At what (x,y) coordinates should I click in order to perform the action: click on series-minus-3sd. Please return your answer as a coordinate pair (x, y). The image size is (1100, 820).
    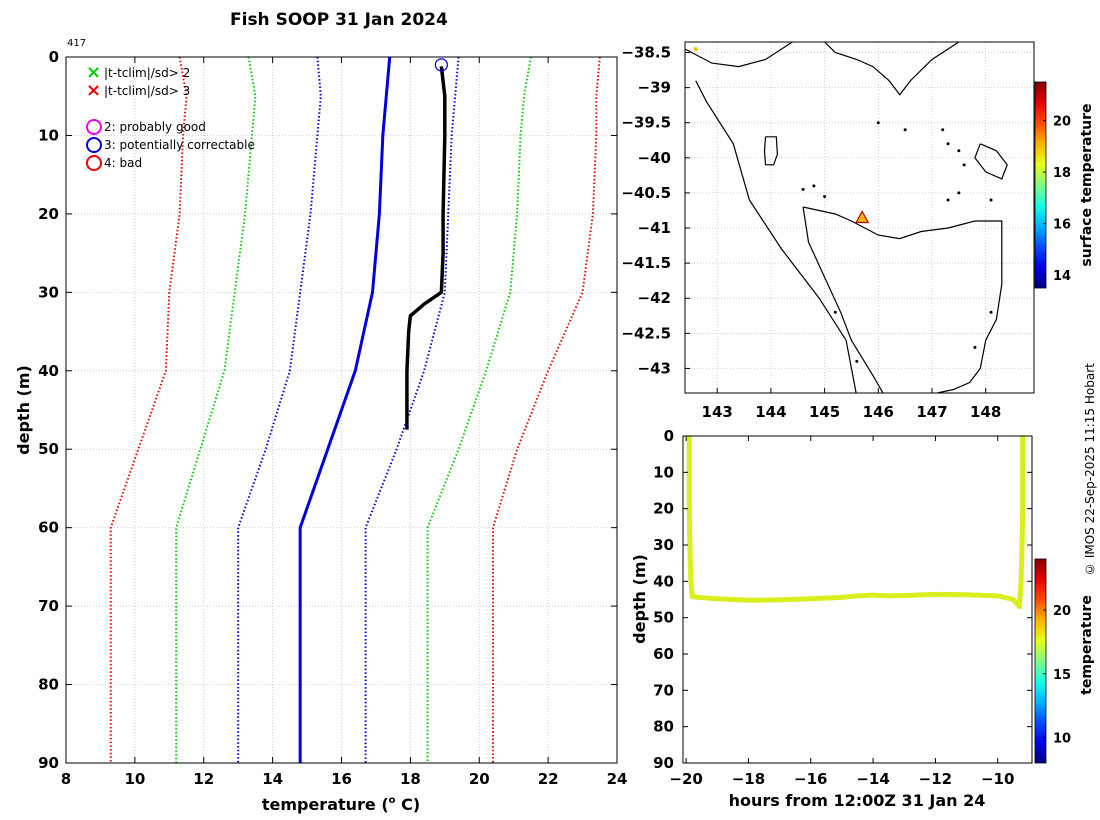
    Looking at the image, I should click on (148, 409).